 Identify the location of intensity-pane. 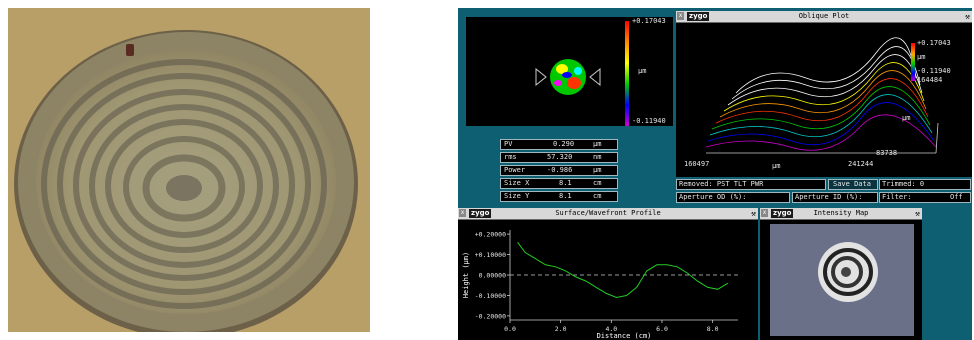
(841, 280).